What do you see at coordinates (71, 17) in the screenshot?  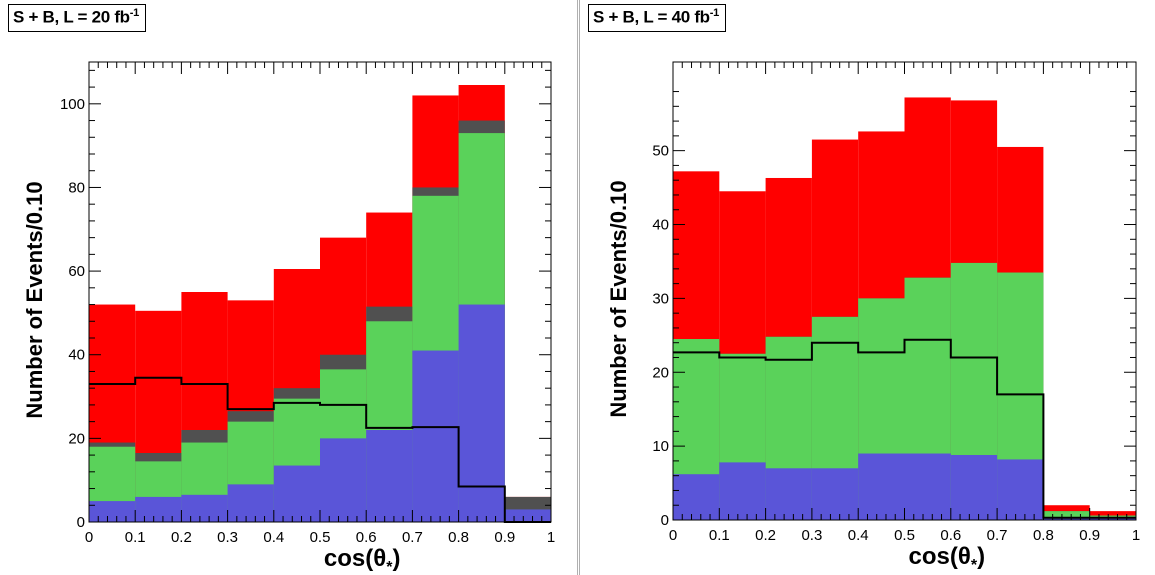 I see `luminosity-label-text: S + B, L = 20 fb` at bounding box center [71, 17].